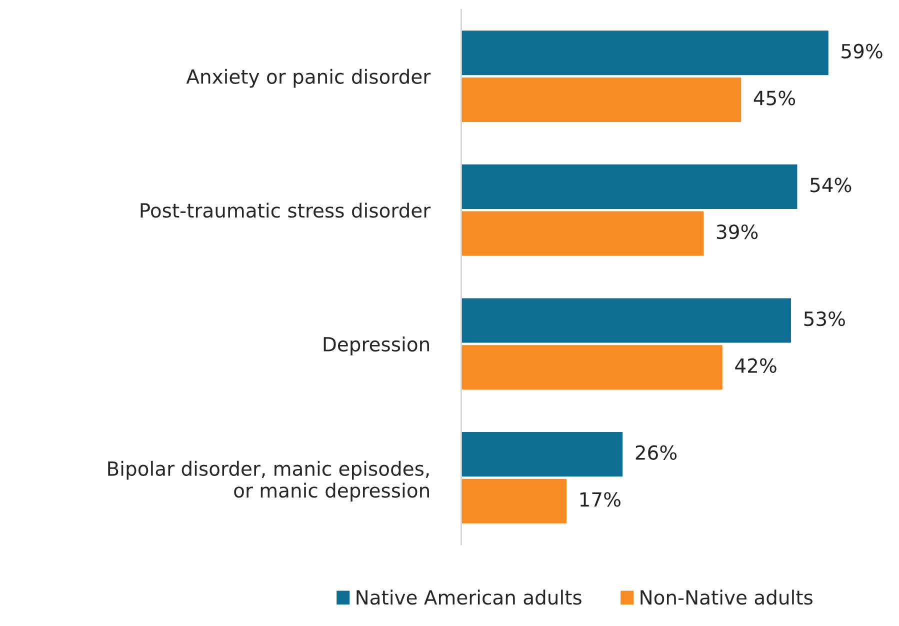 This screenshot has height=626, width=899. What do you see at coordinates (824, 318) in the screenshot?
I see `data-label: 53%` at bounding box center [824, 318].